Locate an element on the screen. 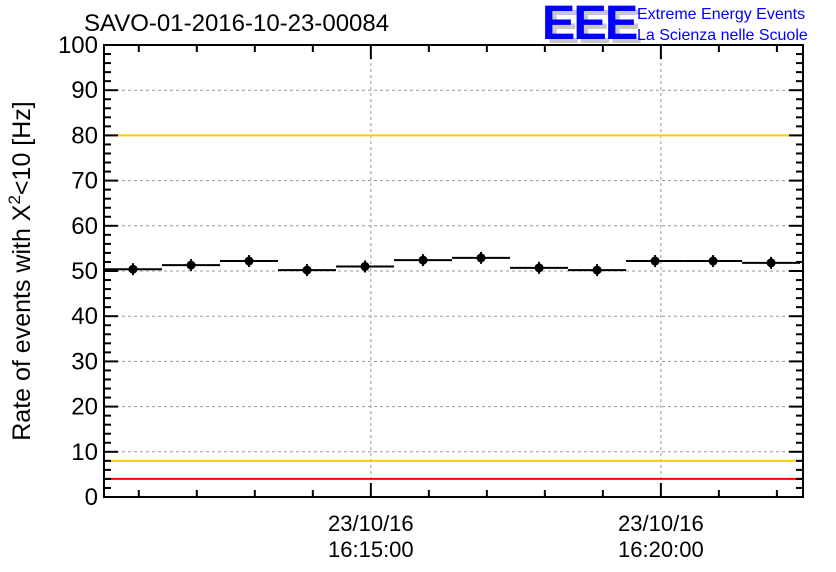 The height and width of the screenshot is (572, 836). y-tick-label: 20 is located at coordinates (84, 407).